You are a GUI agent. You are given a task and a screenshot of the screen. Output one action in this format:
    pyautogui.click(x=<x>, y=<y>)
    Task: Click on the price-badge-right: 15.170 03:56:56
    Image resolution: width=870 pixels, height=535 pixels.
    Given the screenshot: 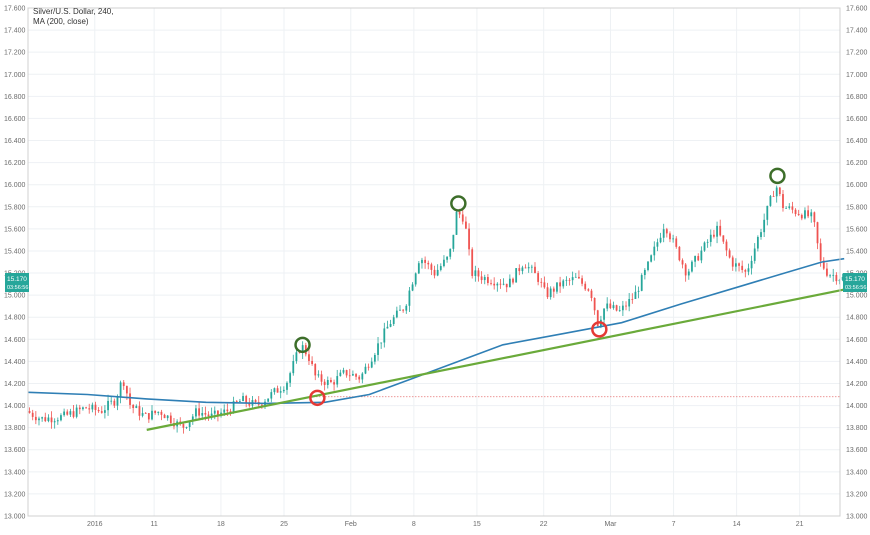 What is the action you would take?
    pyautogui.click(x=855, y=282)
    